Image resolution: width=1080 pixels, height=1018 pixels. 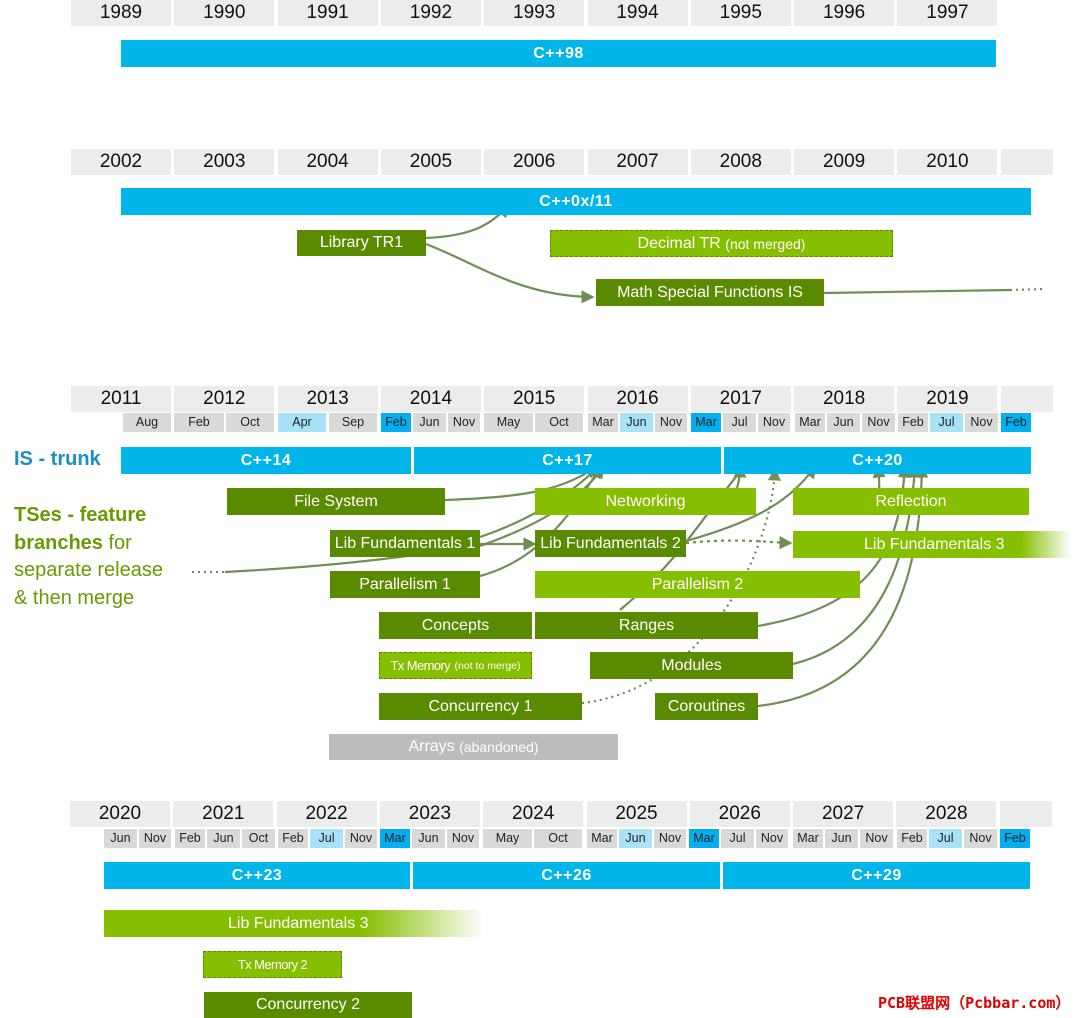 I want to click on year-cell: 2012, so click(x=224, y=399).